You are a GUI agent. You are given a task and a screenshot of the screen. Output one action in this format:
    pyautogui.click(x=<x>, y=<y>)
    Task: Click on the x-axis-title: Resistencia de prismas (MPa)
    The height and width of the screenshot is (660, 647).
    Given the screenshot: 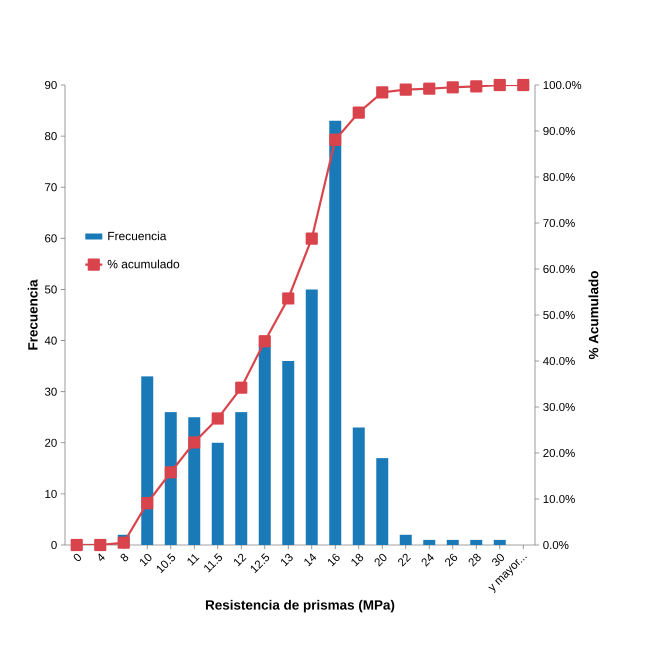 What is the action you would take?
    pyautogui.click(x=300, y=606)
    